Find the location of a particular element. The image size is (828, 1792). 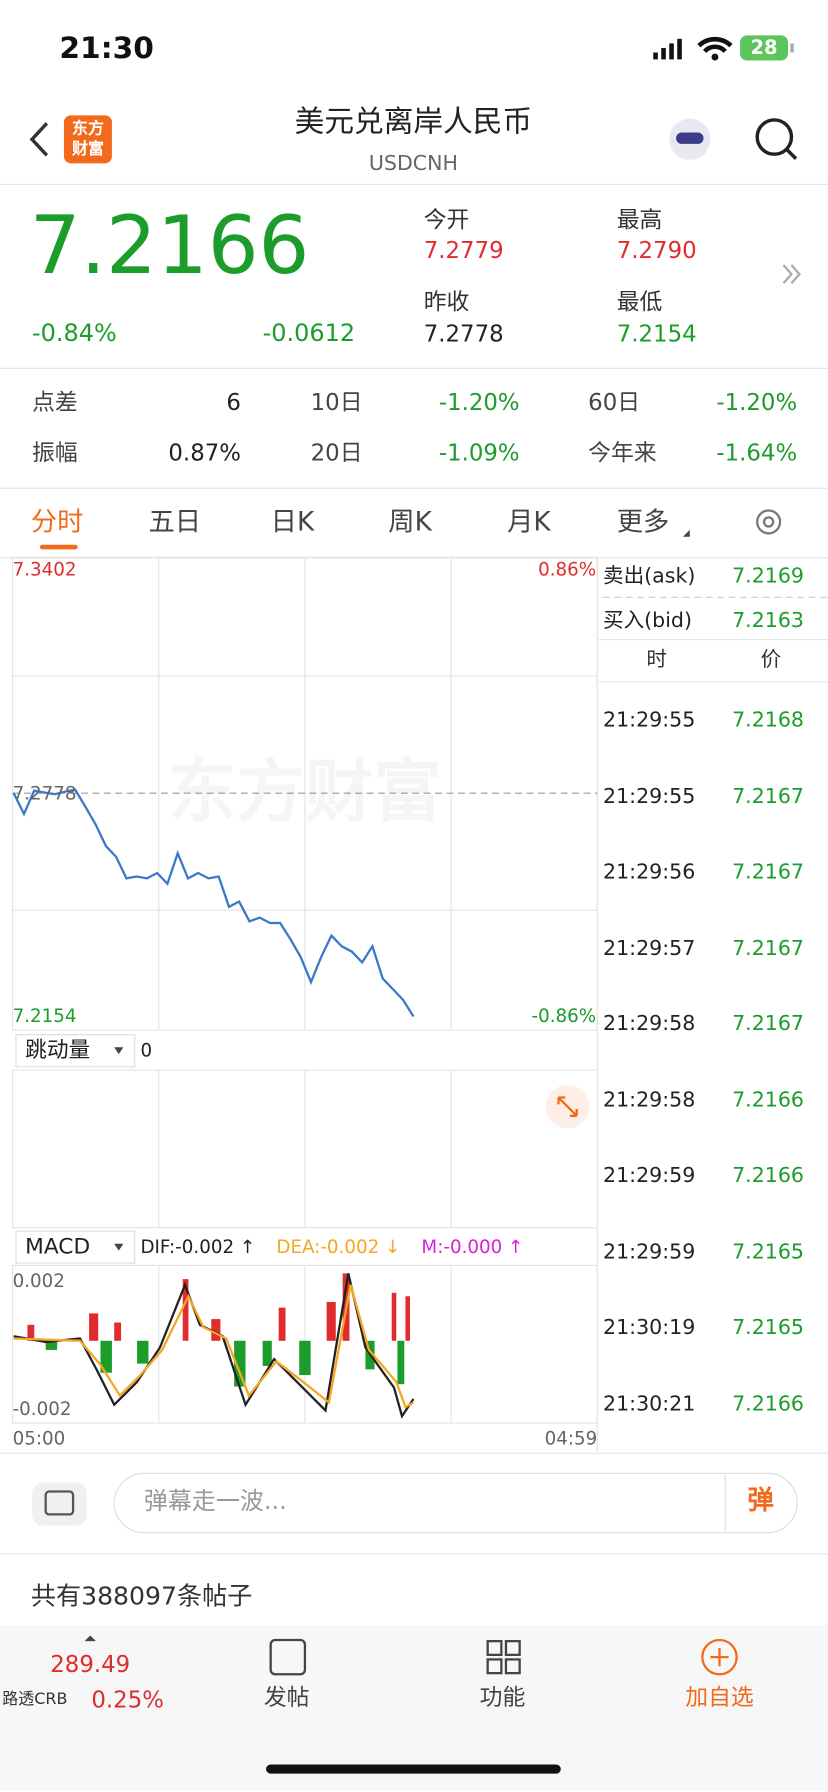

value: 7.2154 is located at coordinates (656, 333).